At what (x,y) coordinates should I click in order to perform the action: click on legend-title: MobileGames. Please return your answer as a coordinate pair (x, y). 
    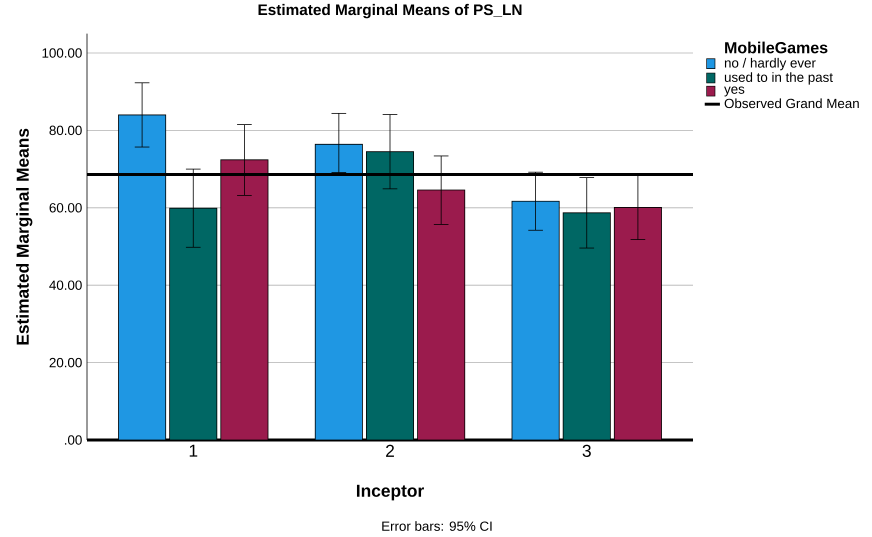
    Looking at the image, I should click on (776, 48).